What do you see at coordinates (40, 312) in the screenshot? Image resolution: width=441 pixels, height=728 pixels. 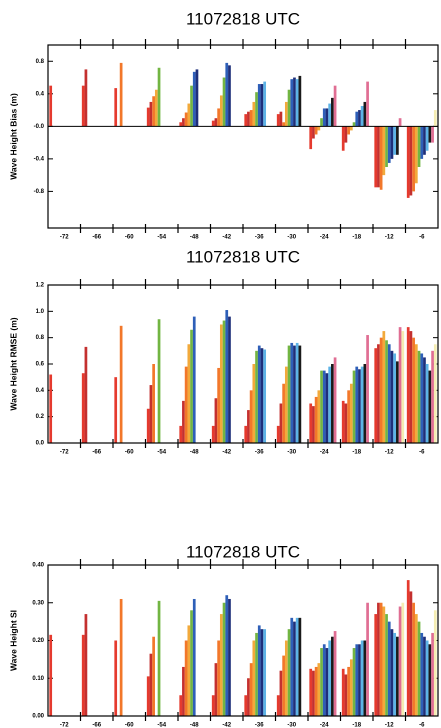 I see `y-tick-label: 1.0` at bounding box center [40, 312].